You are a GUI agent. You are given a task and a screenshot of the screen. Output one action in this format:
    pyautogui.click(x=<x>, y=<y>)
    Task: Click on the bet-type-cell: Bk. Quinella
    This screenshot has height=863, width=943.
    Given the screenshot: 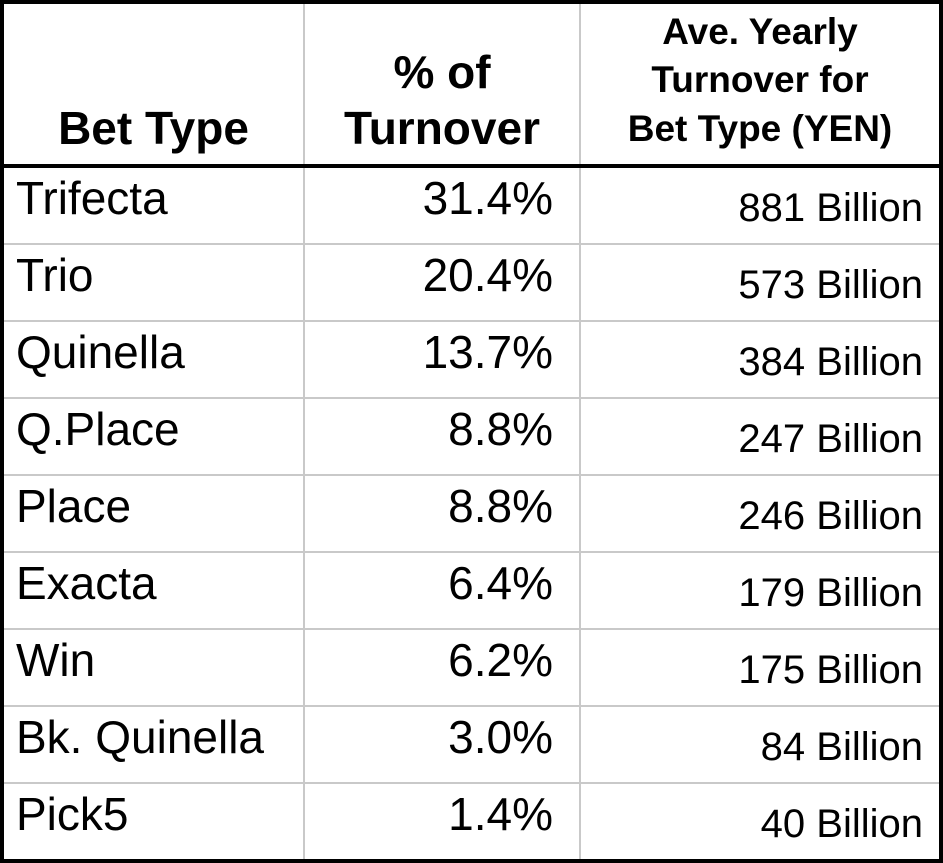 What is the action you would take?
    pyautogui.click(x=154, y=744)
    